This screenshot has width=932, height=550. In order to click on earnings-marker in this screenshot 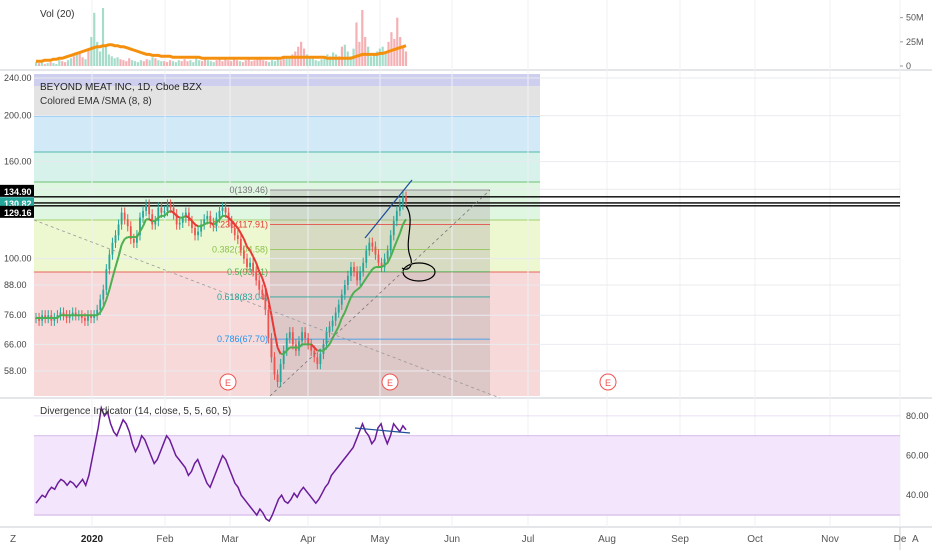, I will do `click(608, 382)`.